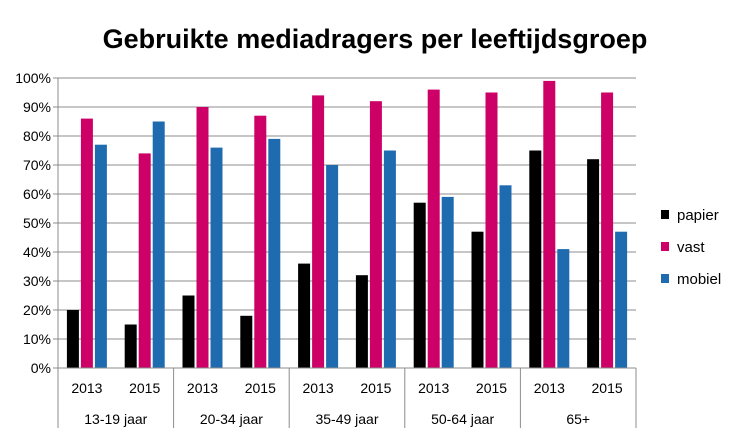  What do you see at coordinates (665, 278) in the screenshot?
I see `legend-swatch-mobiel` at bounding box center [665, 278].